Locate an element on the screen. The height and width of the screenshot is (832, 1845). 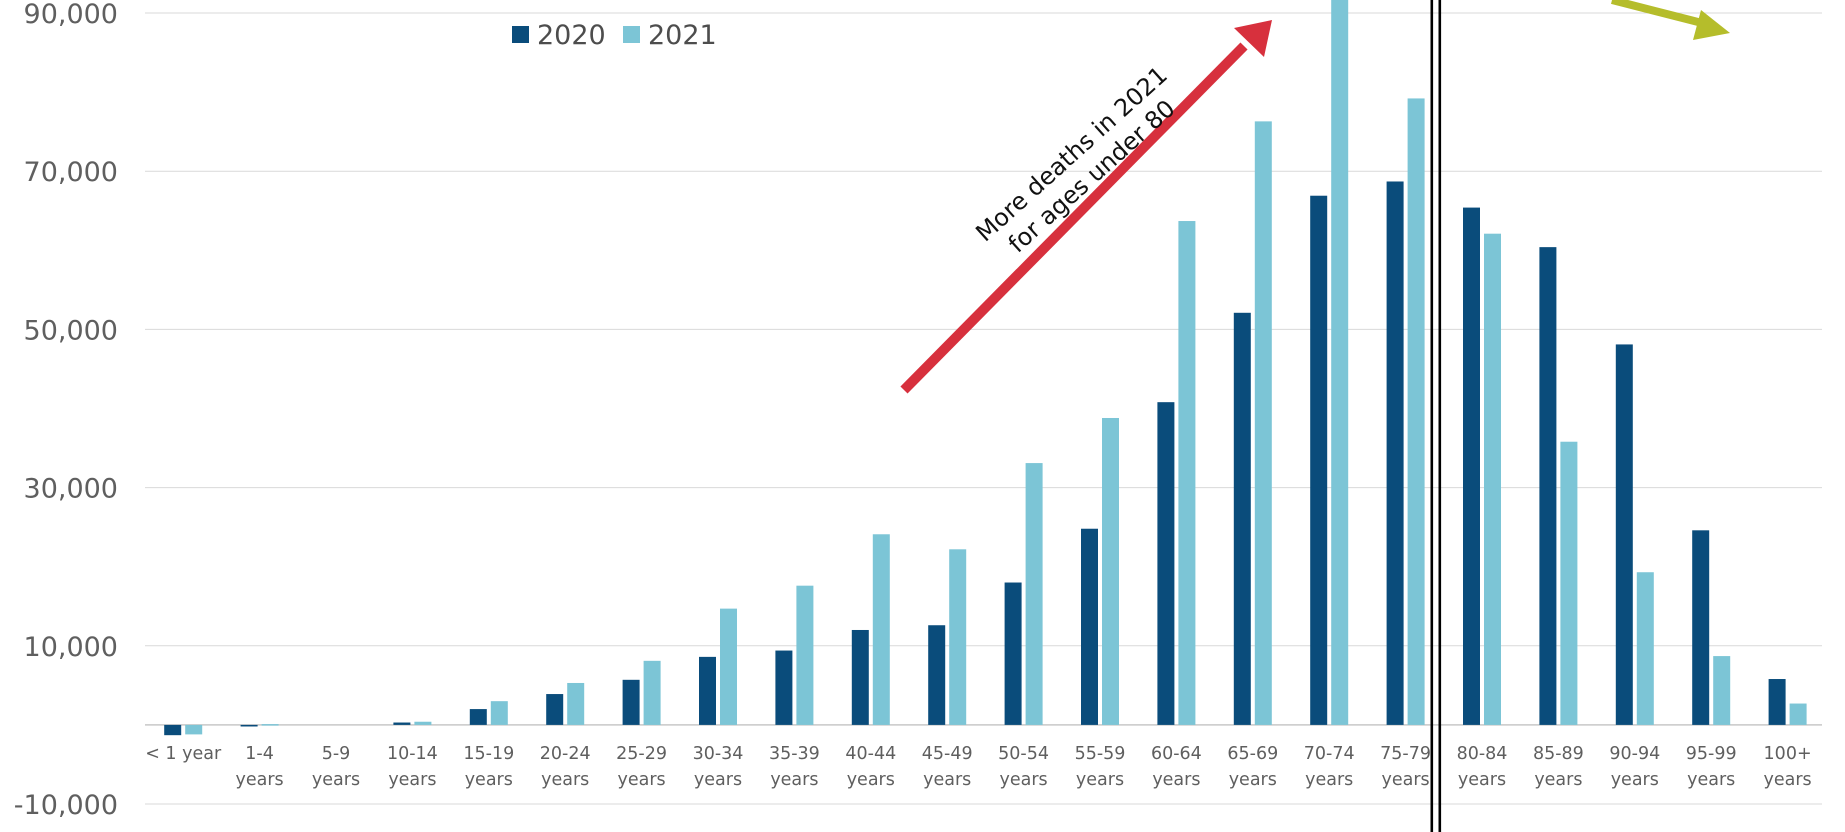
y-axis-ticks: 90,000 70,000 50,000 30,000 10,000 -10,000 is located at coordinates (66, 410).